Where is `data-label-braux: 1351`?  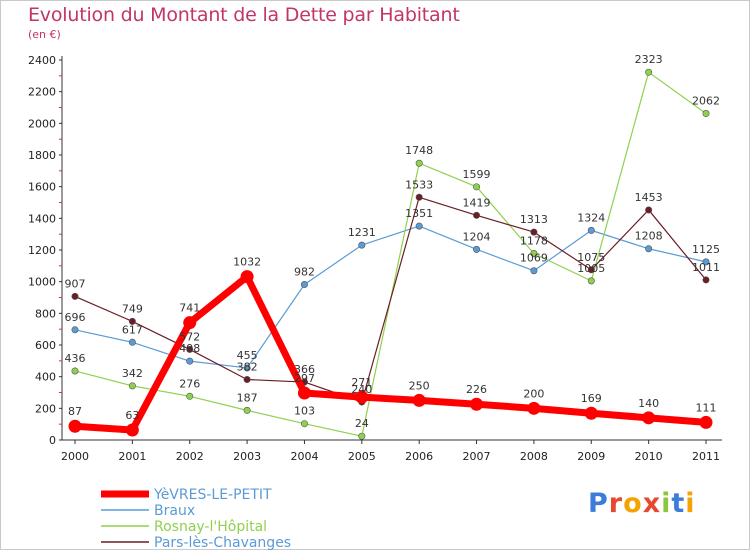
data-label-braux: 1351 is located at coordinates (419, 213).